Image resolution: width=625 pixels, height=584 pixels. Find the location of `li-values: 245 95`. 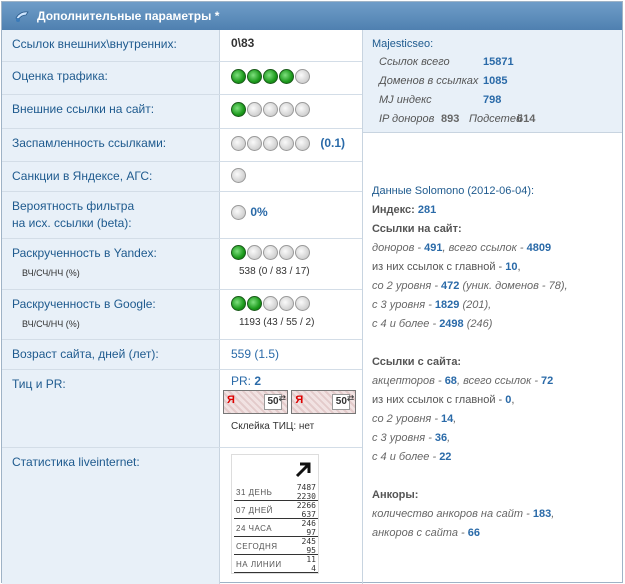

li-values: 245 95 is located at coordinates (309, 546).